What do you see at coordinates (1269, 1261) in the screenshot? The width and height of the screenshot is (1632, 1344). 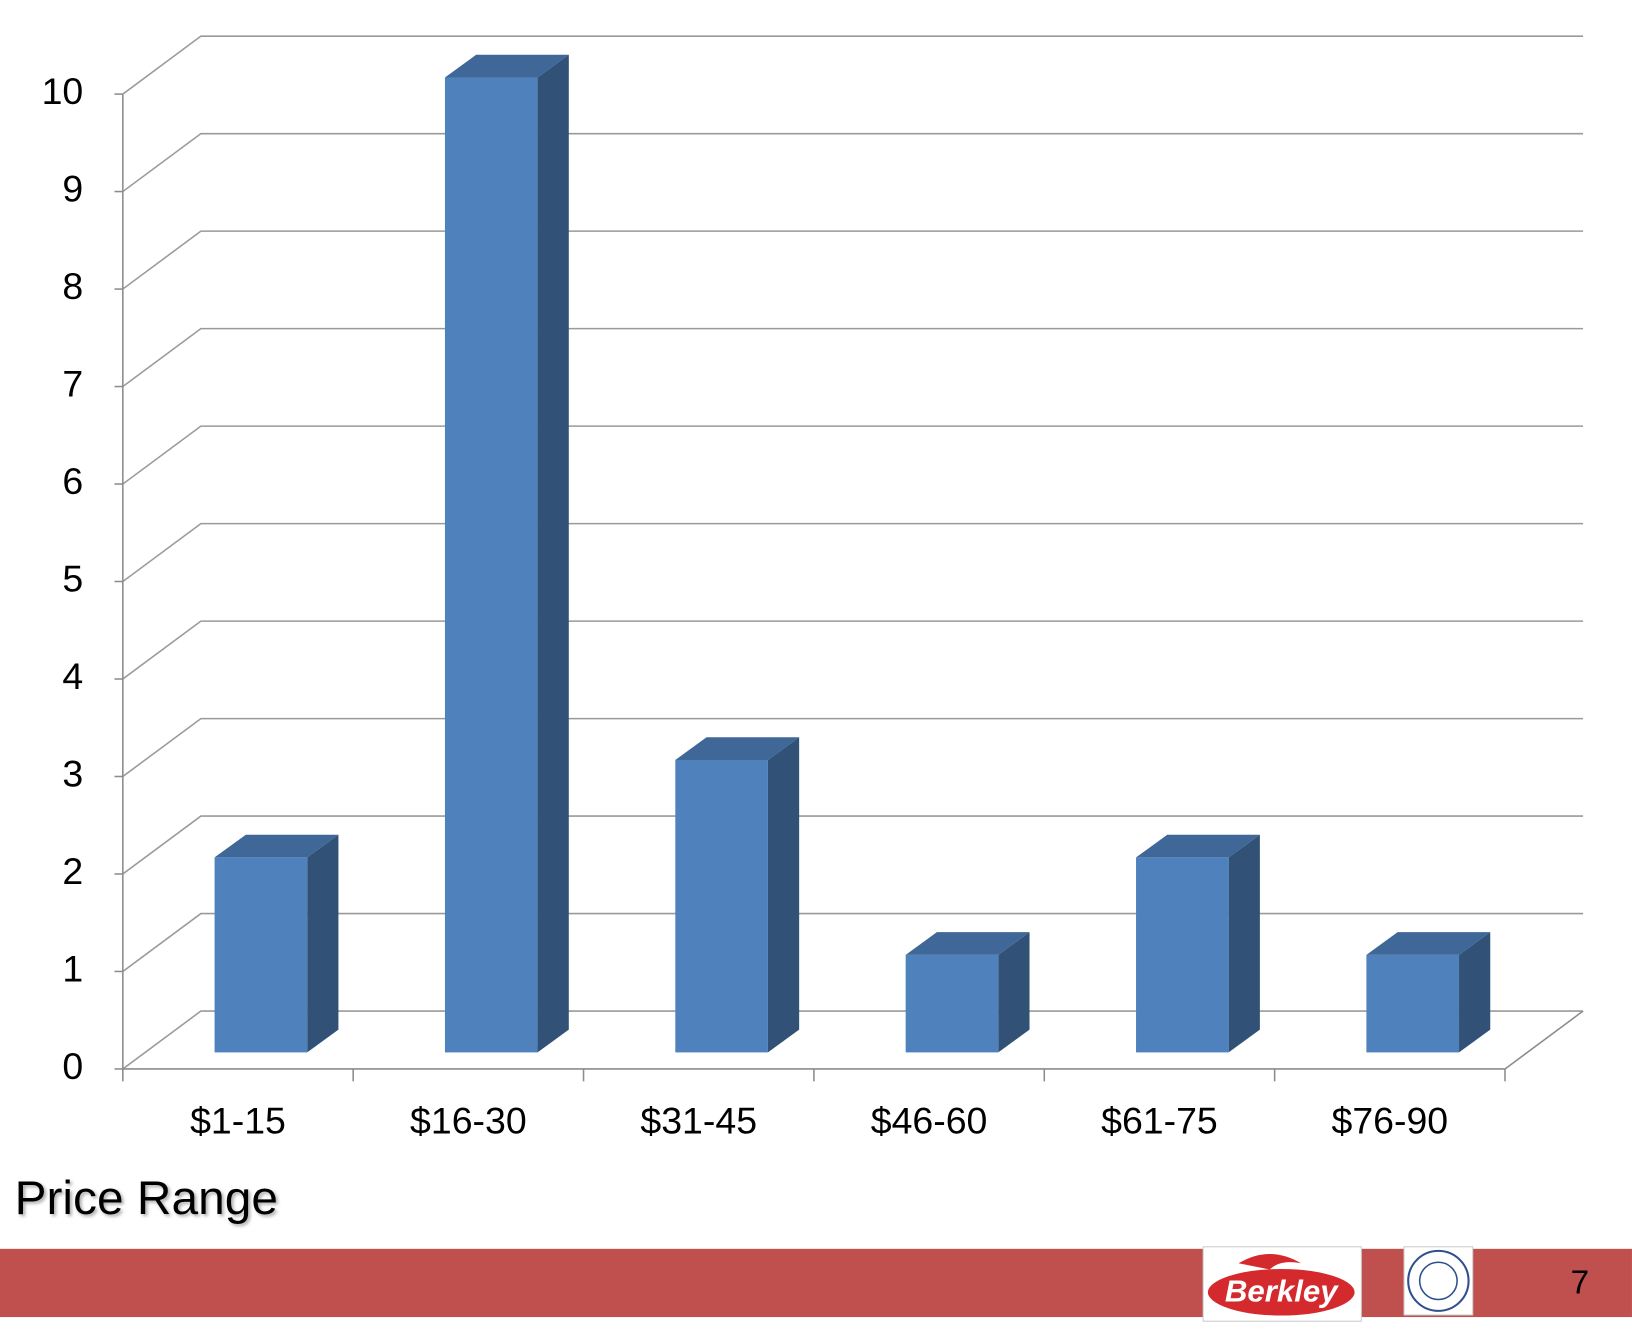 I see `logo-fish` at bounding box center [1269, 1261].